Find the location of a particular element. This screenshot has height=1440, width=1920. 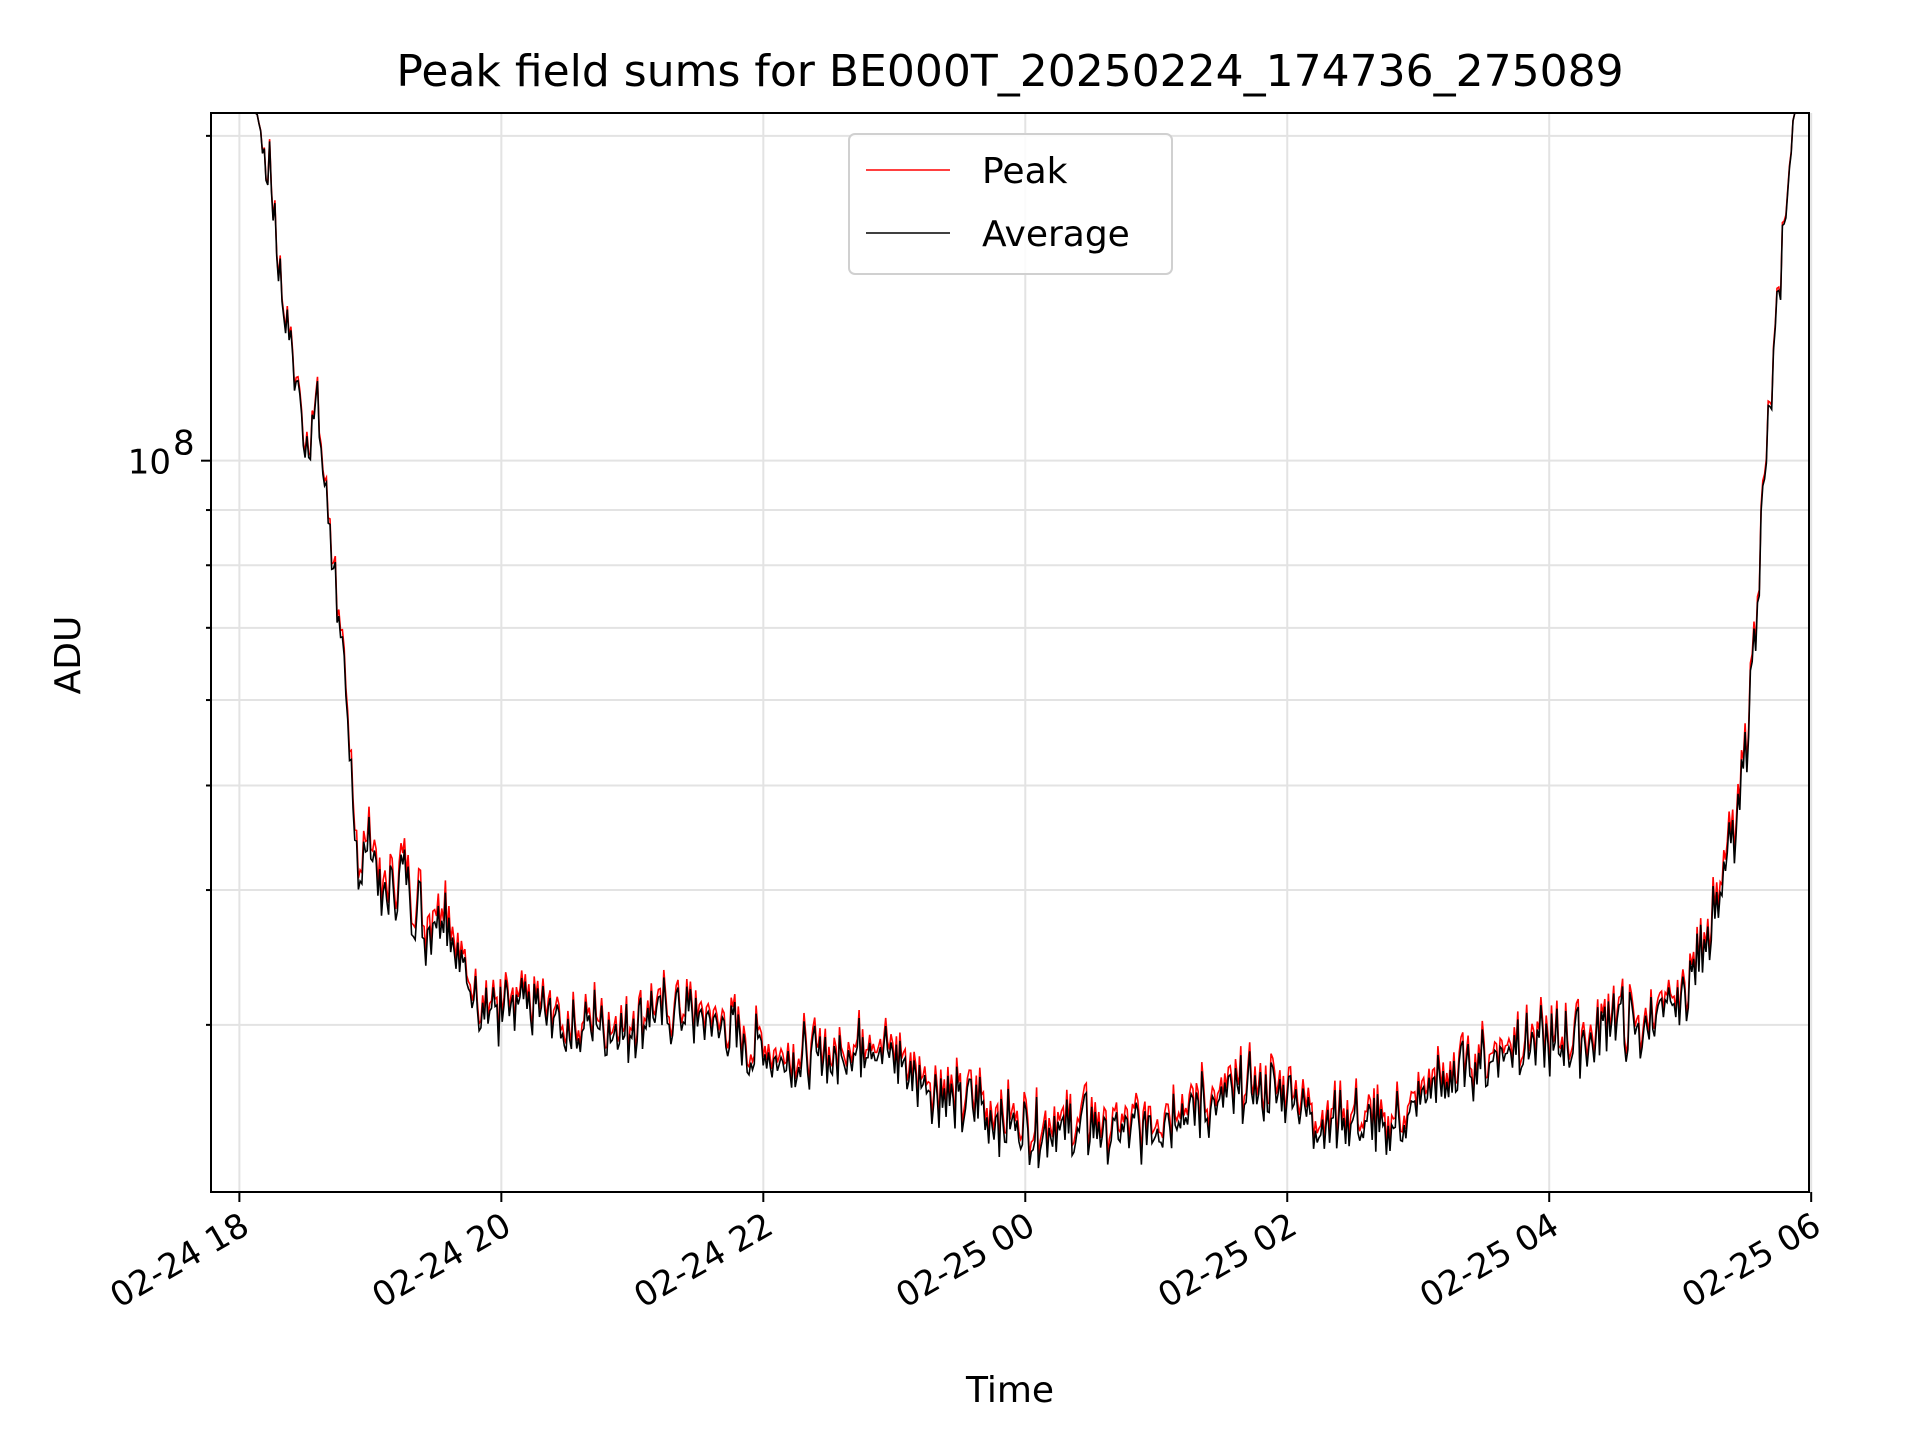

x-tick-label: 02-24 18 is located at coordinates (179, 1260).